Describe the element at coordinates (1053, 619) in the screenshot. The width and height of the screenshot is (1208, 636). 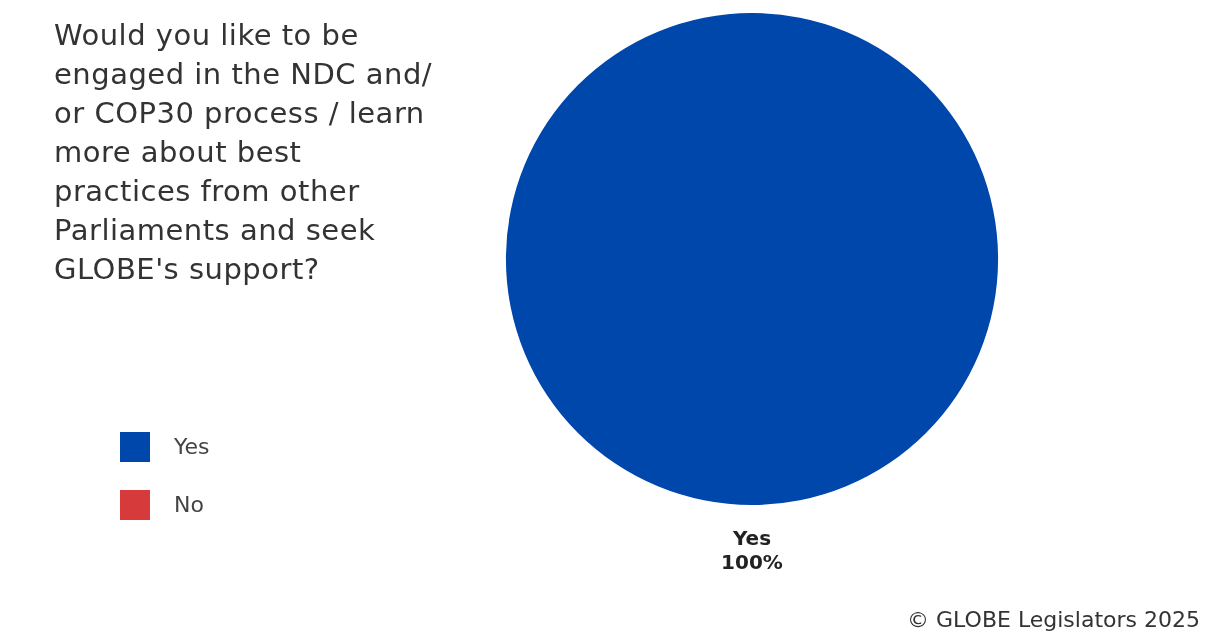
I see `text: © GLOBE Legislators 2025` at that location.